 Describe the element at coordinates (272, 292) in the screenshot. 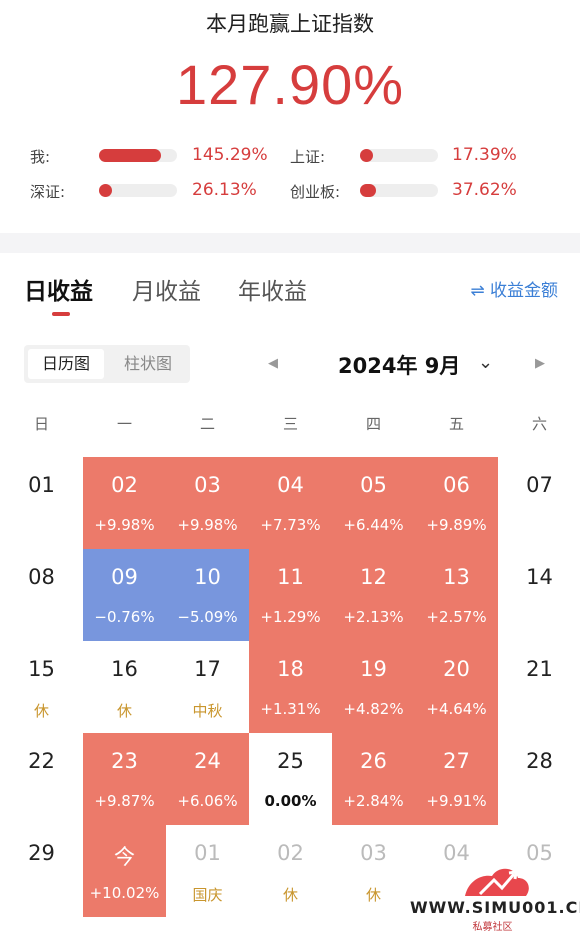

I see `tab-yearly: 年收益` at that location.